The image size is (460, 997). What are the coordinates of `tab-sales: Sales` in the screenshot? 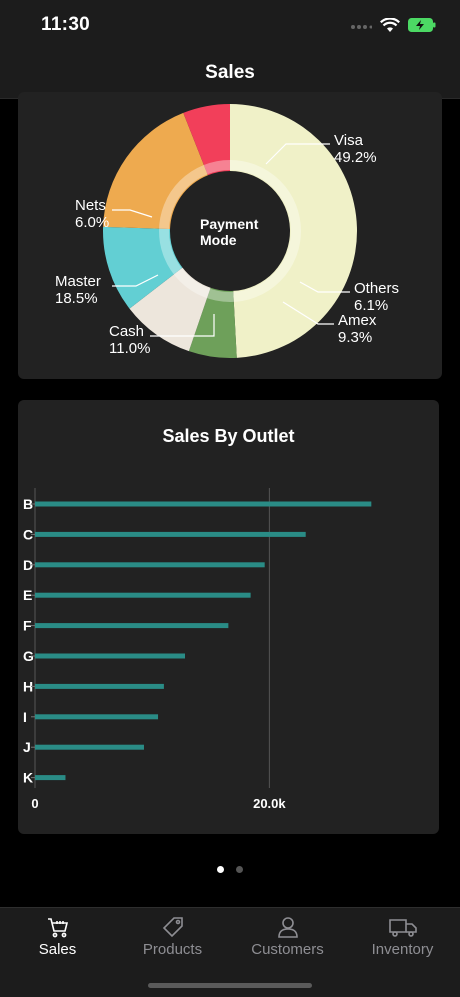 It's located at (57, 937).